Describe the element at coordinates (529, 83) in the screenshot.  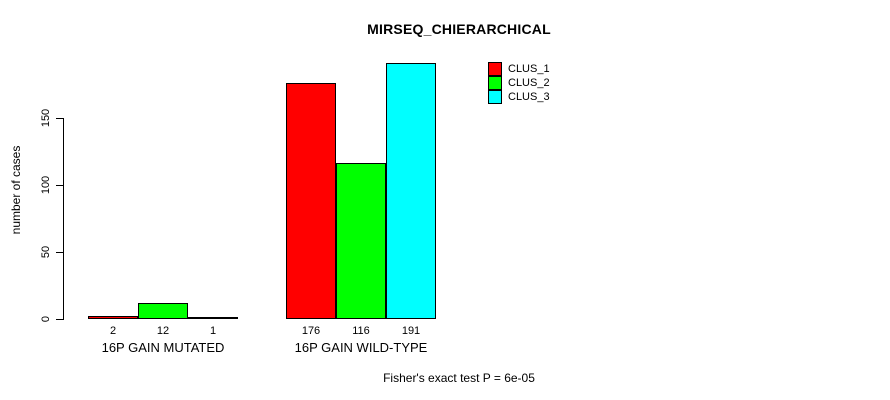
I see `legend-label: CLUS_2` at that location.